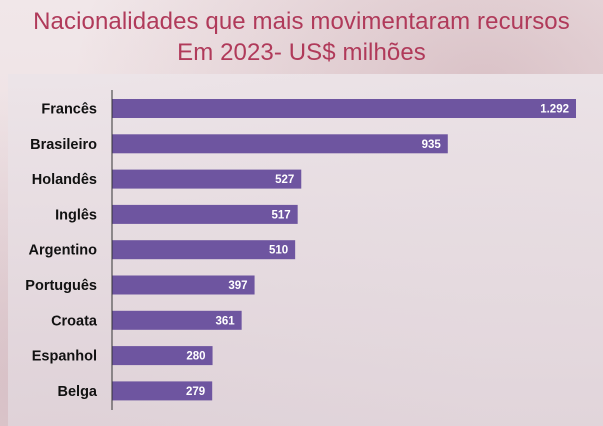  Describe the element at coordinates (284, 180) in the screenshot. I see `data-label: 527` at that location.